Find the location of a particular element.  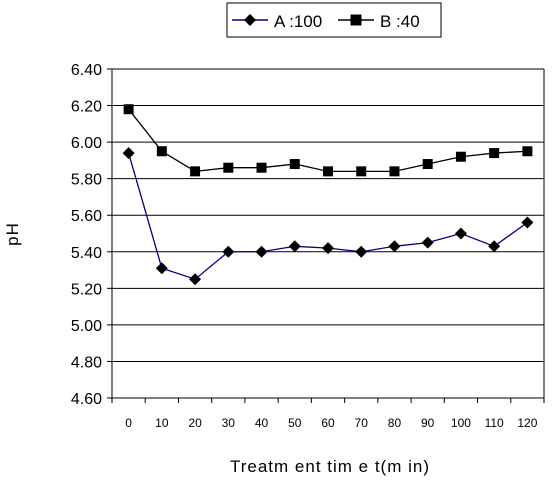

legend-marker-b is located at coordinates (356, 20).